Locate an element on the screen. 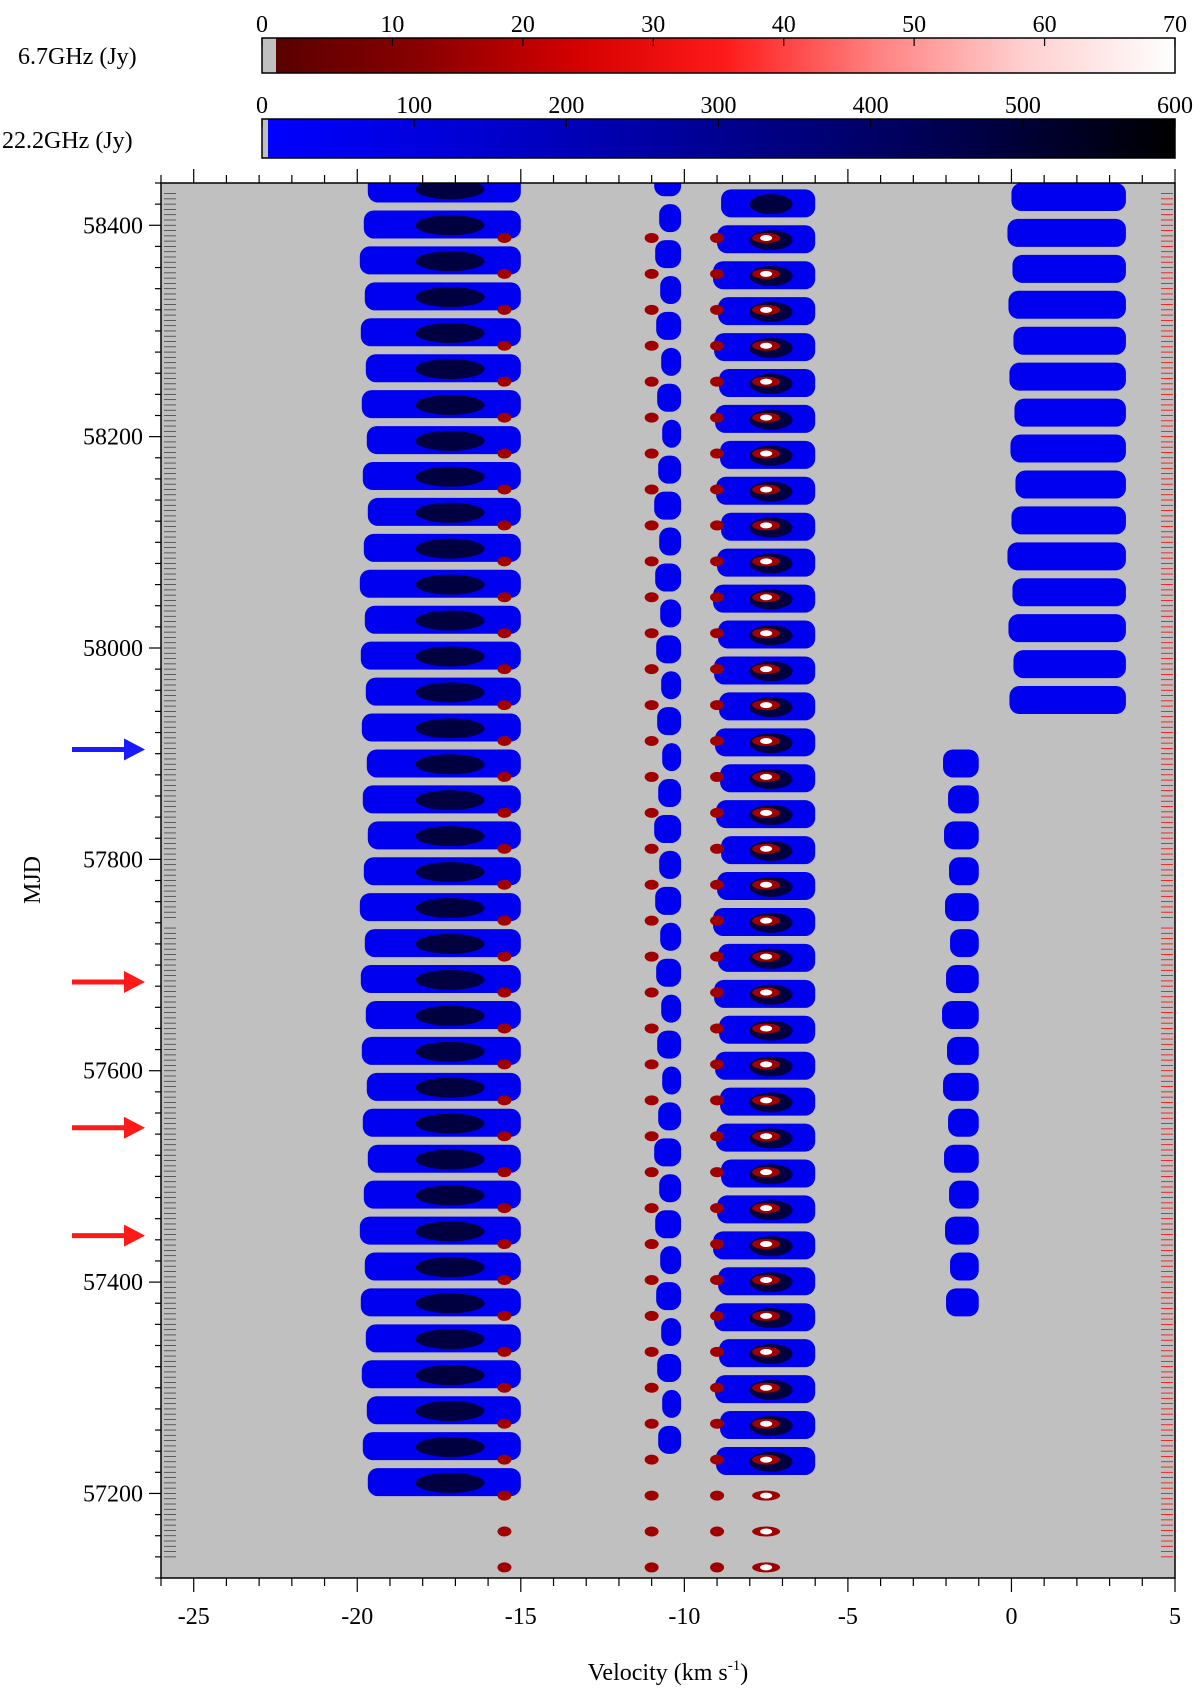 This screenshot has height=1691, width=1200. colorbar-6-7ghz-frame is located at coordinates (718, 55).